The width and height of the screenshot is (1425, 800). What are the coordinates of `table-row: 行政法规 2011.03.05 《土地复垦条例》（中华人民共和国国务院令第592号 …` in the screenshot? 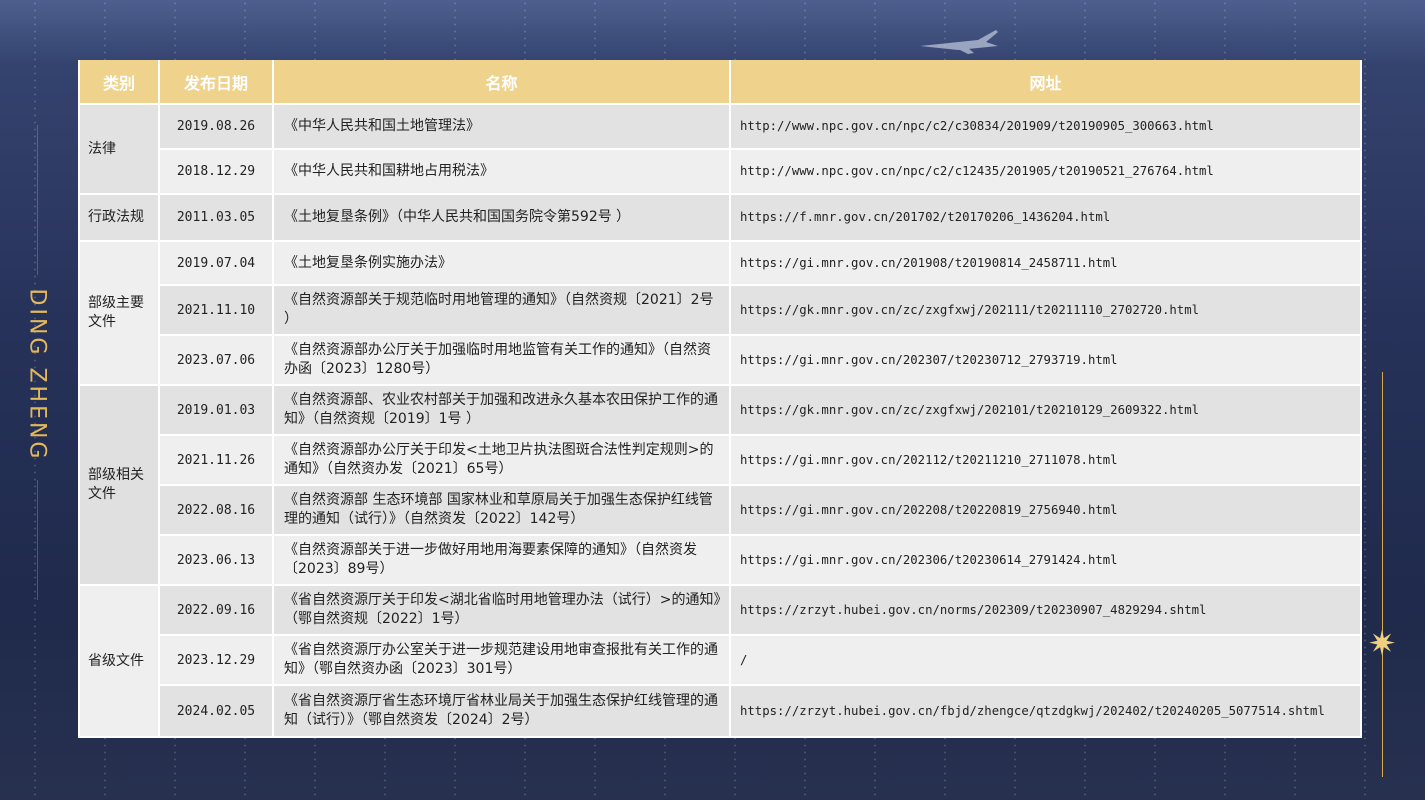 It's located at (720, 217).